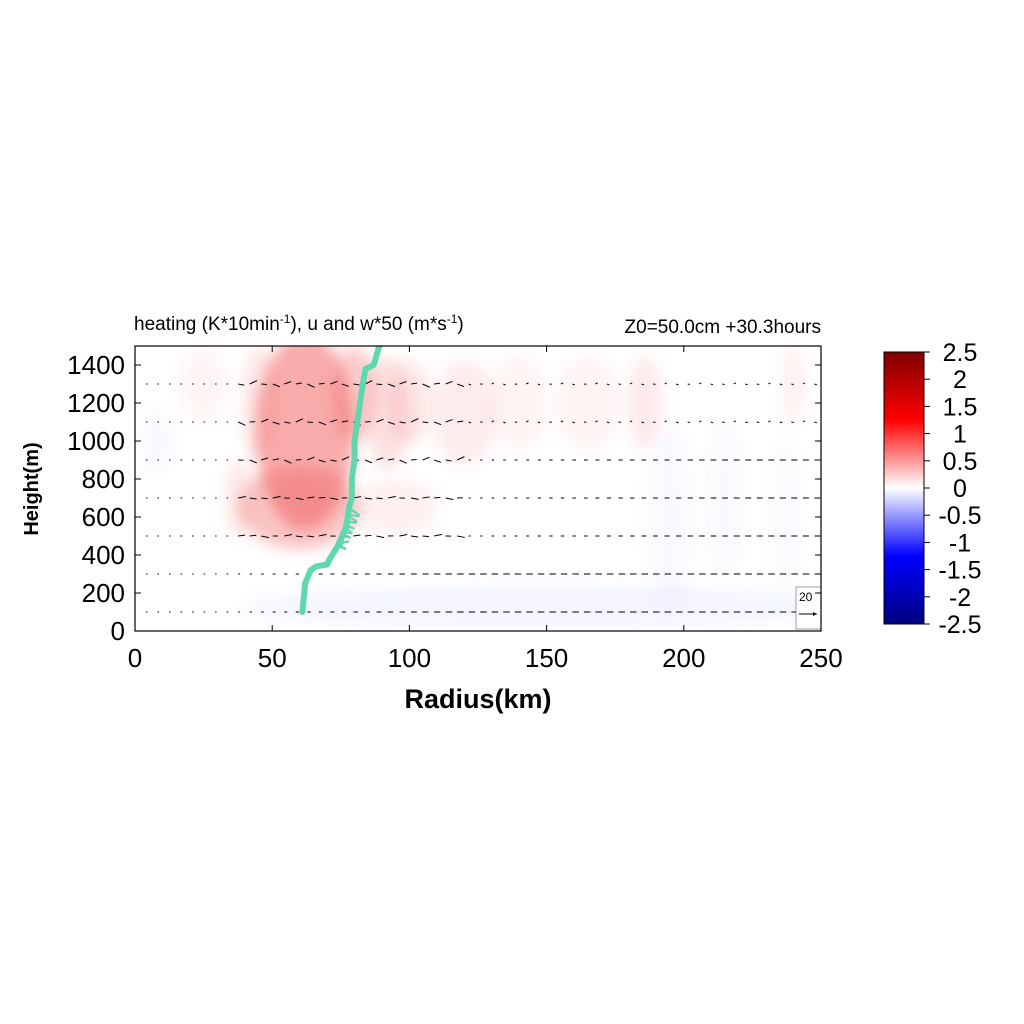 This screenshot has height=1024, width=1024. Describe the element at coordinates (960, 543) in the screenshot. I see `colorbar-tick-label: -1` at that location.